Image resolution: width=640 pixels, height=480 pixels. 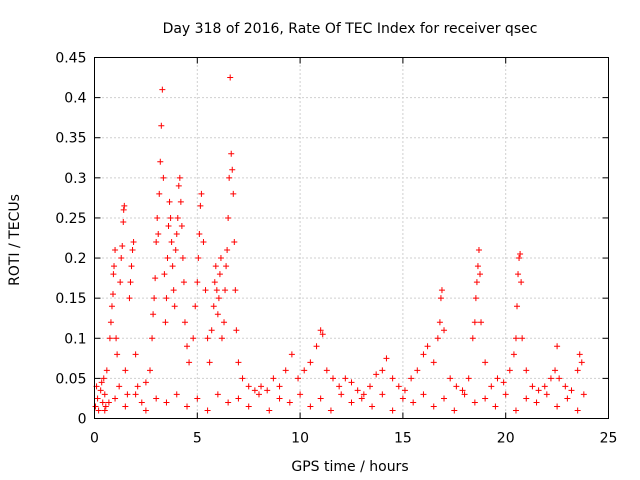 I want to click on y-tick-label: 0.3, so click(x=75, y=179).